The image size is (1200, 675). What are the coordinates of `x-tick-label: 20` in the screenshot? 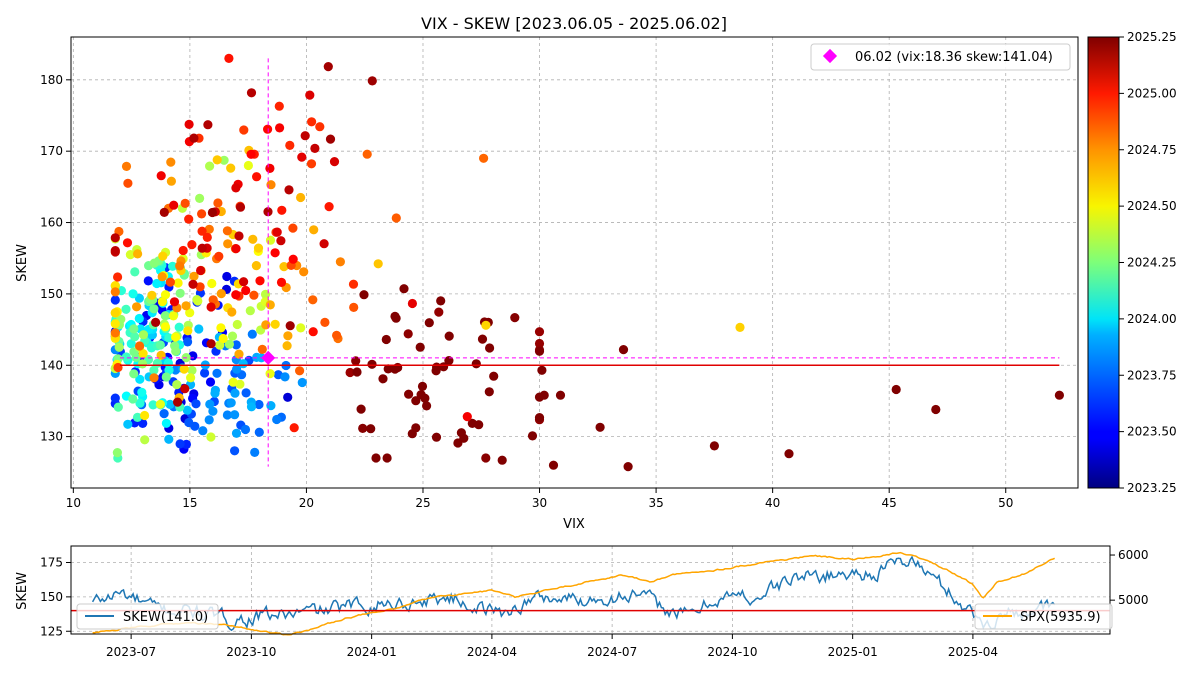 It's located at (306, 503).